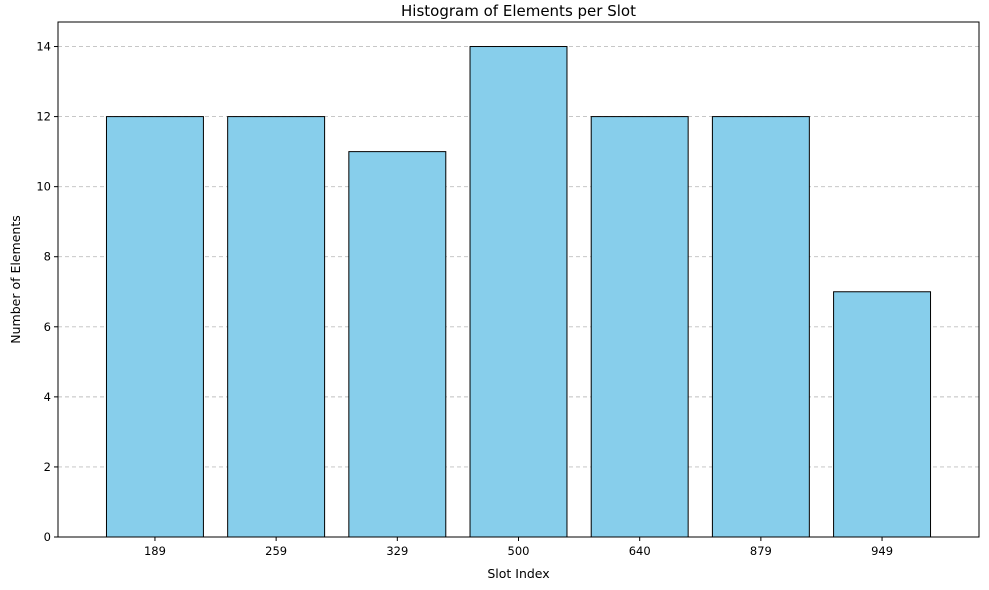 The image size is (989, 590). I want to click on y-tick-label: 6, so click(47, 327).